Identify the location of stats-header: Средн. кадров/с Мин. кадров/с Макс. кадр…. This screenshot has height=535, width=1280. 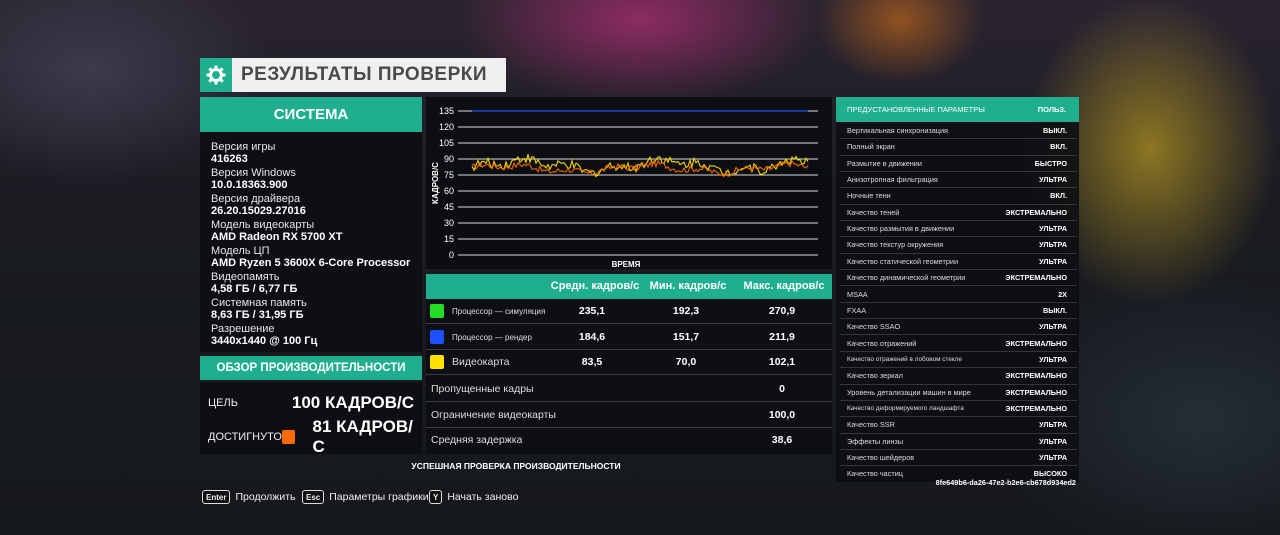
(629, 286).